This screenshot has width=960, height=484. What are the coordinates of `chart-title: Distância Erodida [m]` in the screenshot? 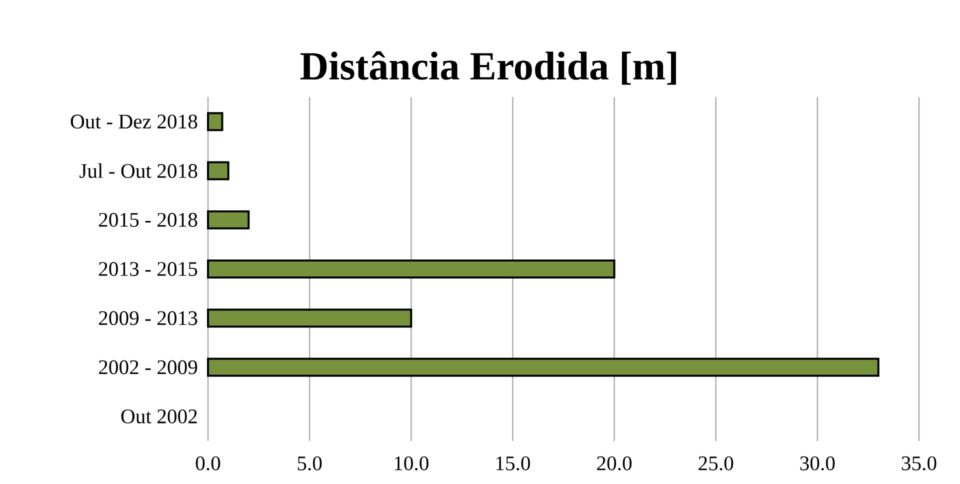 It's located at (488, 68).